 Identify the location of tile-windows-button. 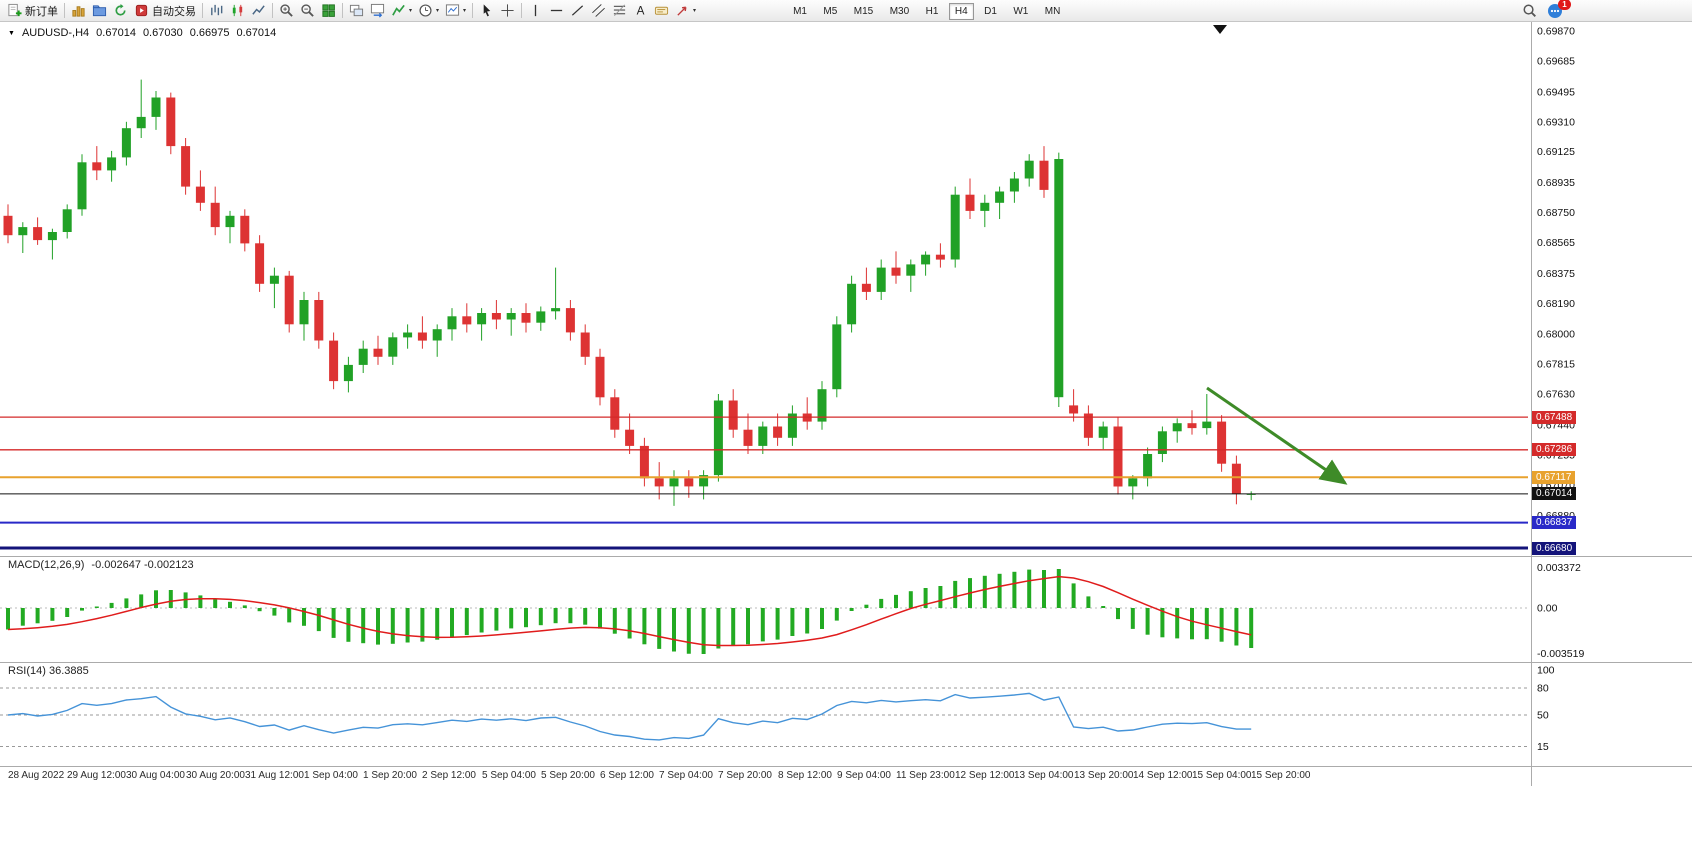
(328, 11).